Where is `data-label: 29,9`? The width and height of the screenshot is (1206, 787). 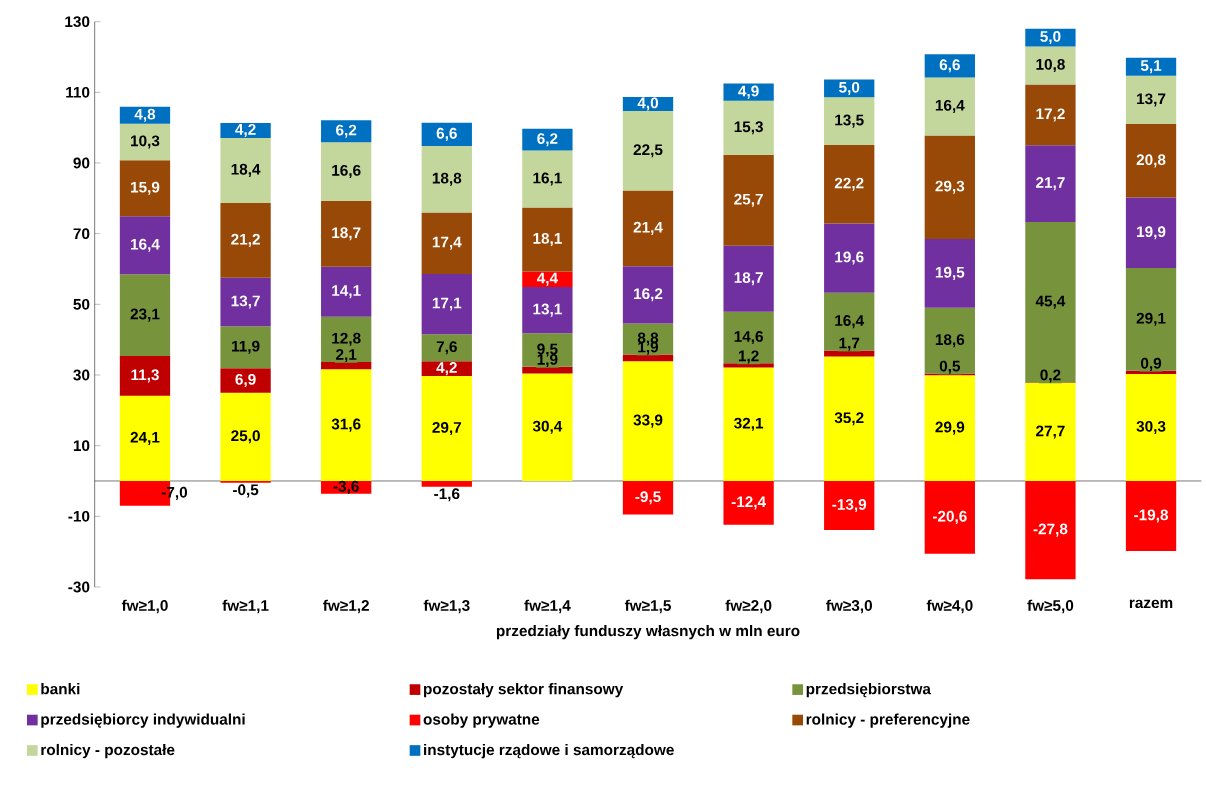 data-label: 29,9 is located at coordinates (950, 428).